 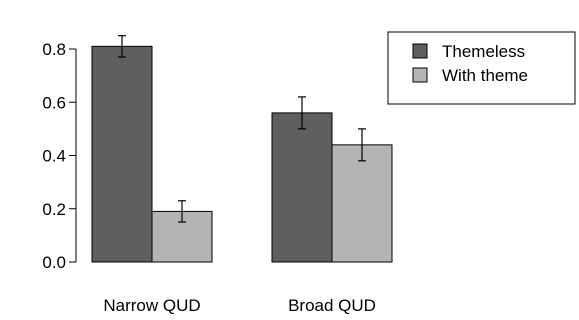 What do you see at coordinates (420, 75) in the screenshot?
I see `legend-swatch-with-theme` at bounding box center [420, 75].